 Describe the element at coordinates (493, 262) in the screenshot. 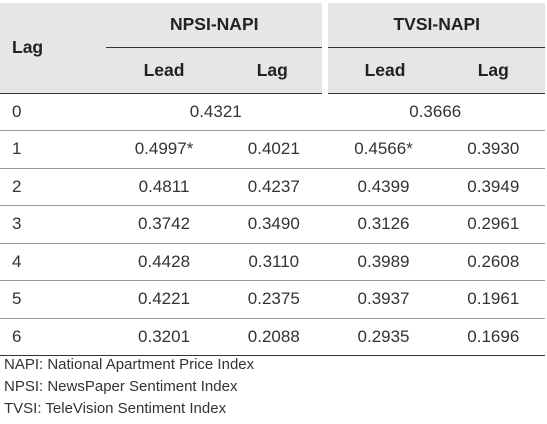

I see `tvsi-lag-cell: 0.2608` at that location.